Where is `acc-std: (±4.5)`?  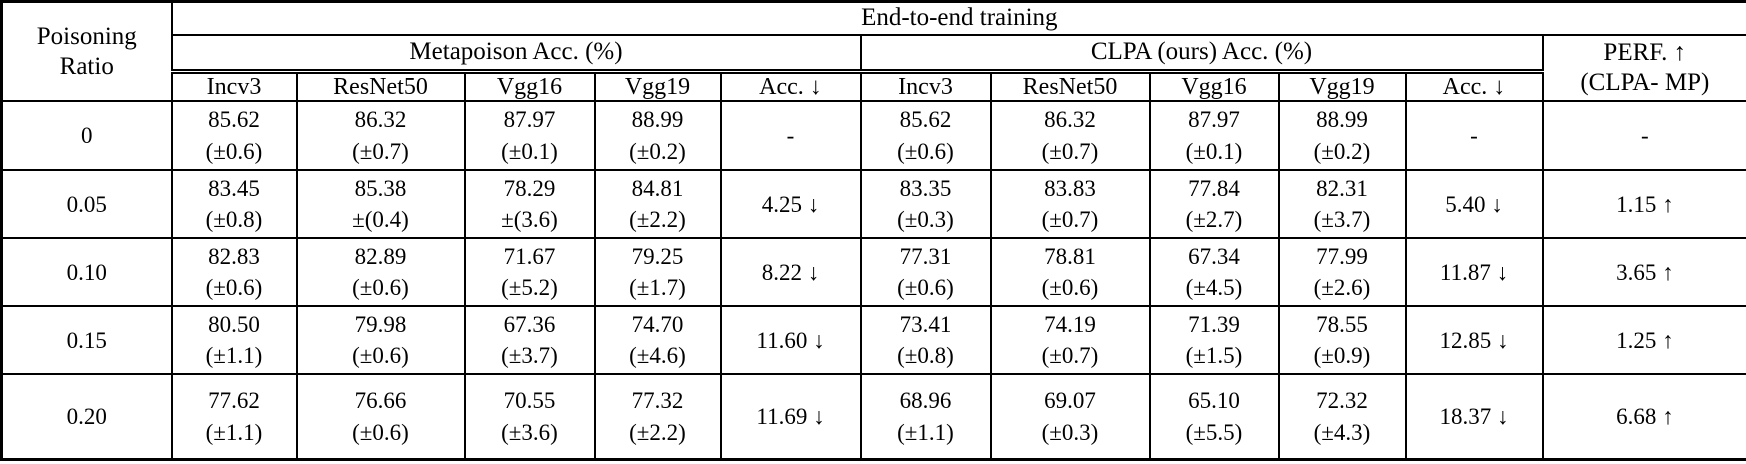
acc-std: (±4.5) is located at coordinates (1214, 288).